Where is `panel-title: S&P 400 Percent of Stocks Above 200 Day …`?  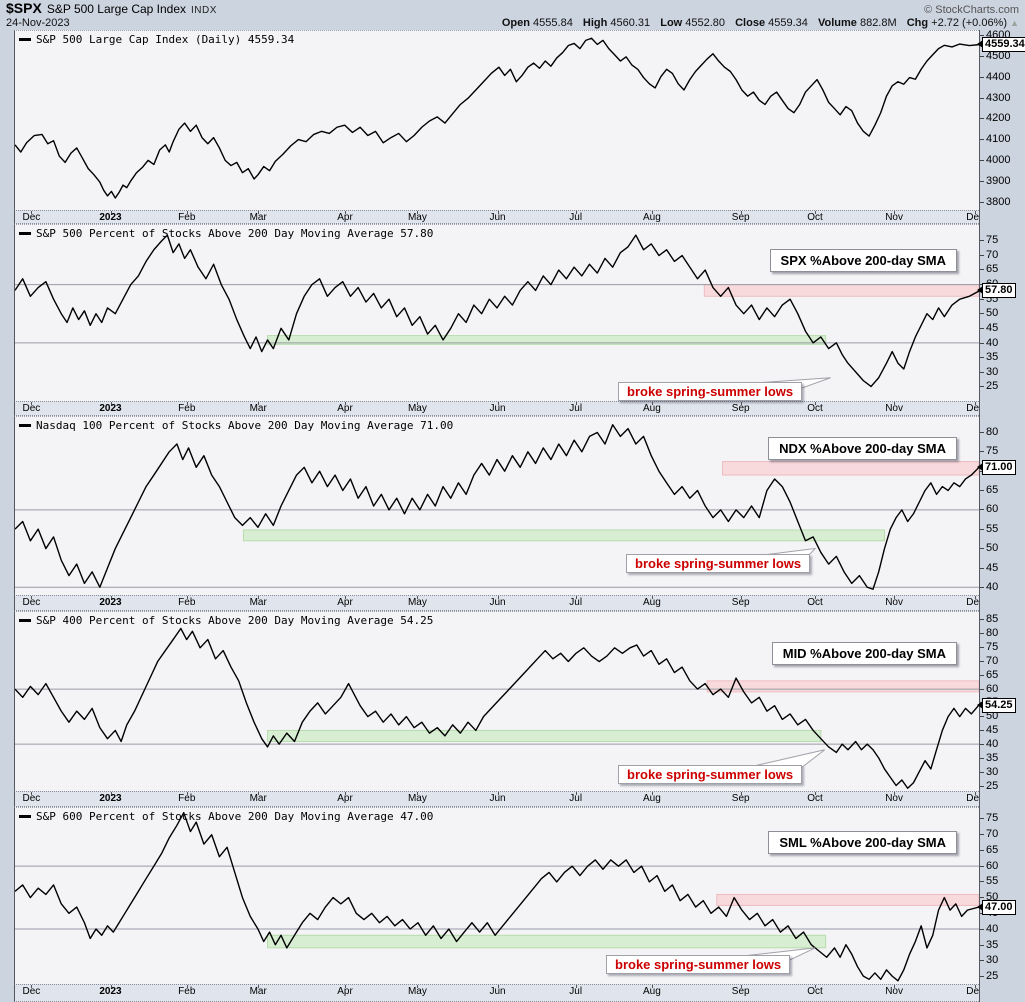 panel-title: S&P 400 Percent of Stocks Above 200 Day … is located at coordinates (235, 620).